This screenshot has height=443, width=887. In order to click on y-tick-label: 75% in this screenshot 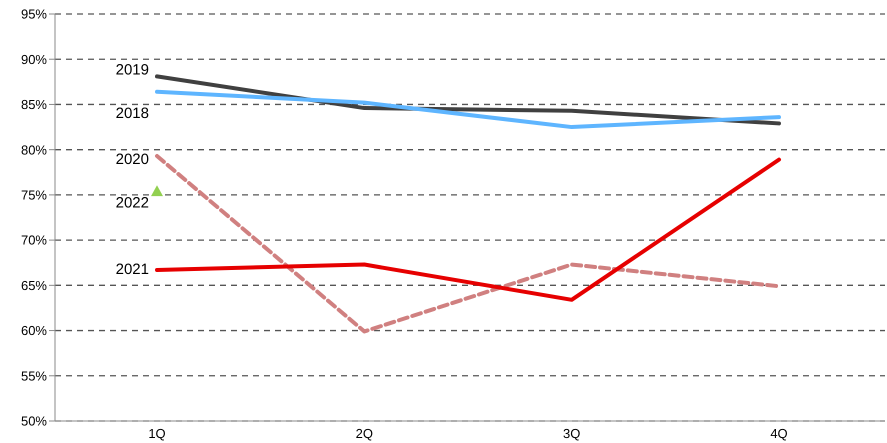, I will do `click(34, 195)`.